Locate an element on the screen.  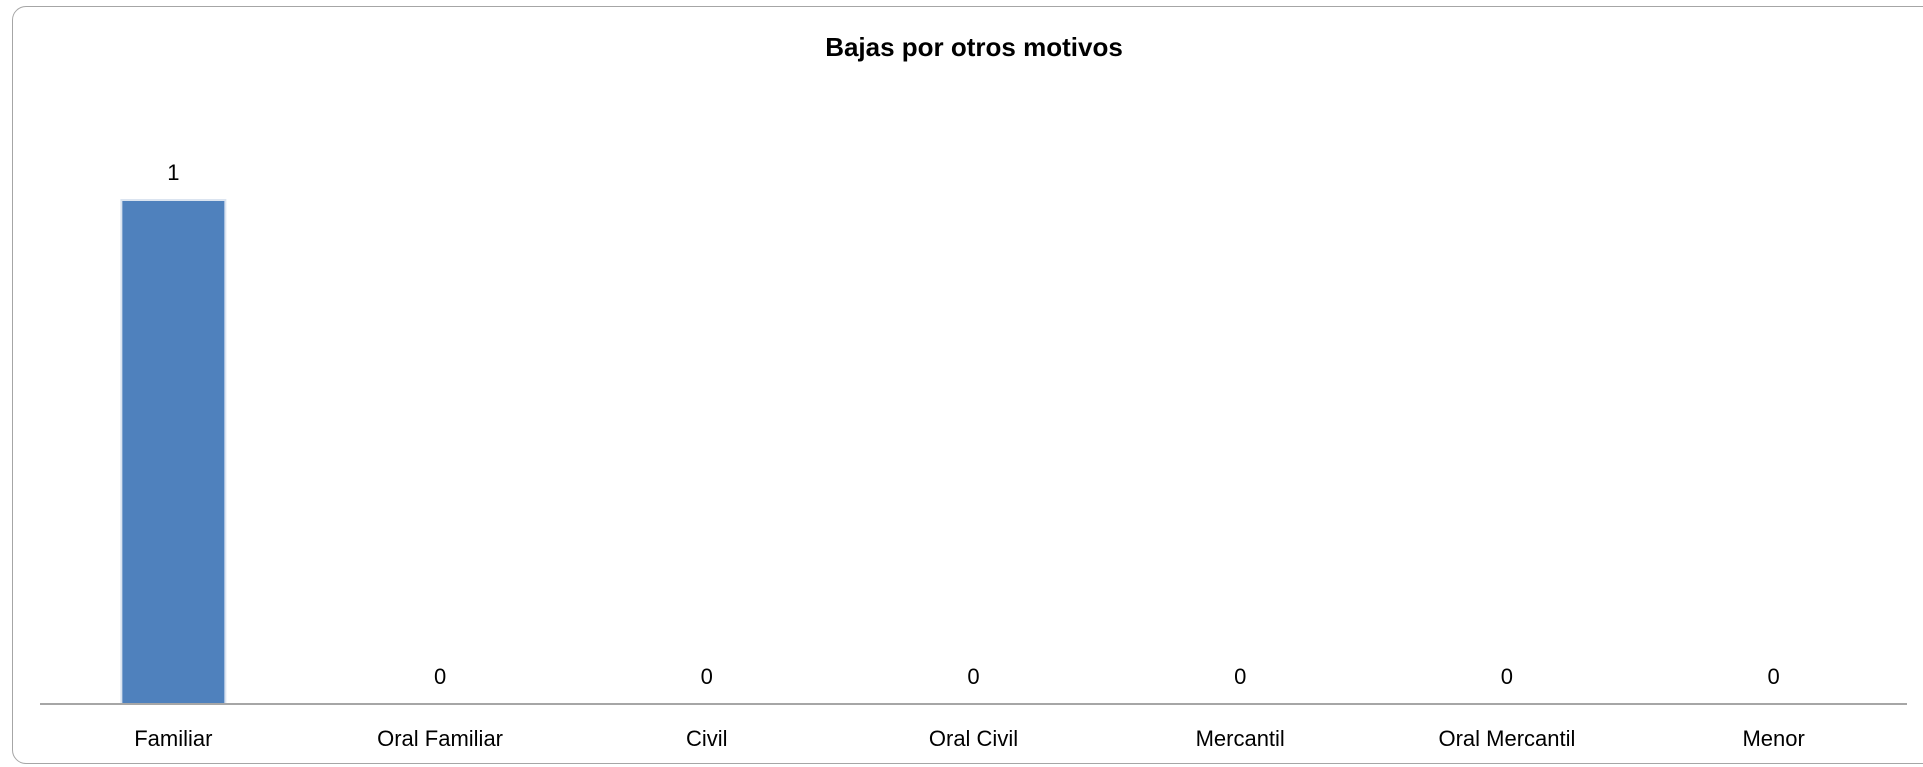
x-tick-label-menor: Menor is located at coordinates (1773, 738).